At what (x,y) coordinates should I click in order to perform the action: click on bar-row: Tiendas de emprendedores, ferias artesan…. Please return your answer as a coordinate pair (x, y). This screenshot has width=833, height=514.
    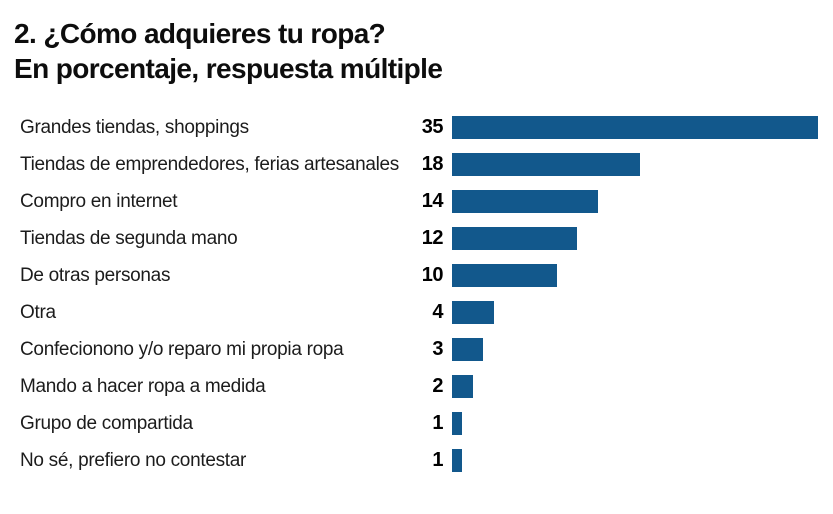
    Looking at the image, I should click on (416, 164).